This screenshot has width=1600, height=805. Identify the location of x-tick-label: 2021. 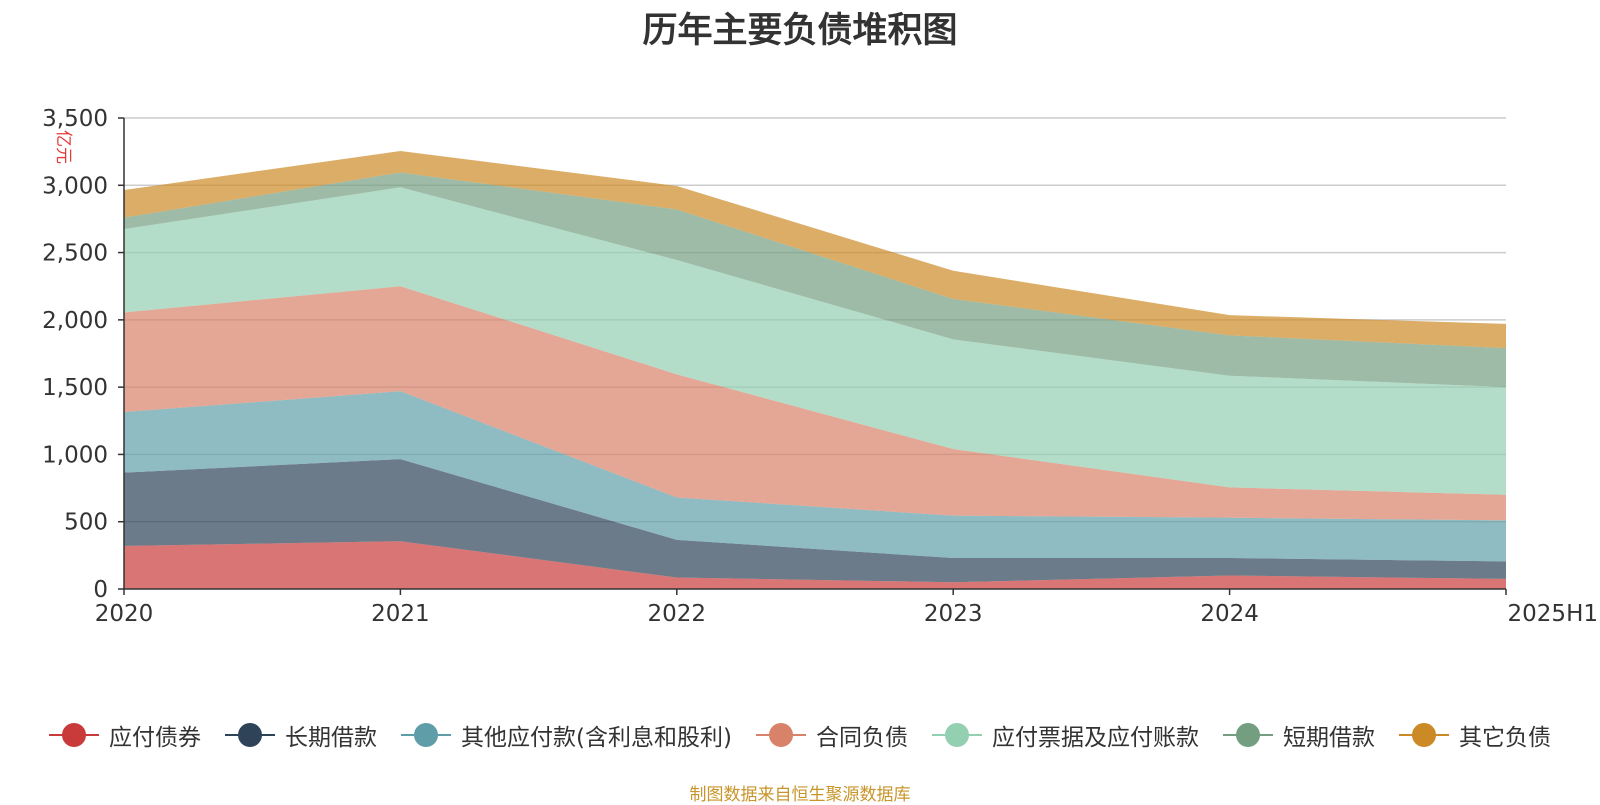
(400, 614).